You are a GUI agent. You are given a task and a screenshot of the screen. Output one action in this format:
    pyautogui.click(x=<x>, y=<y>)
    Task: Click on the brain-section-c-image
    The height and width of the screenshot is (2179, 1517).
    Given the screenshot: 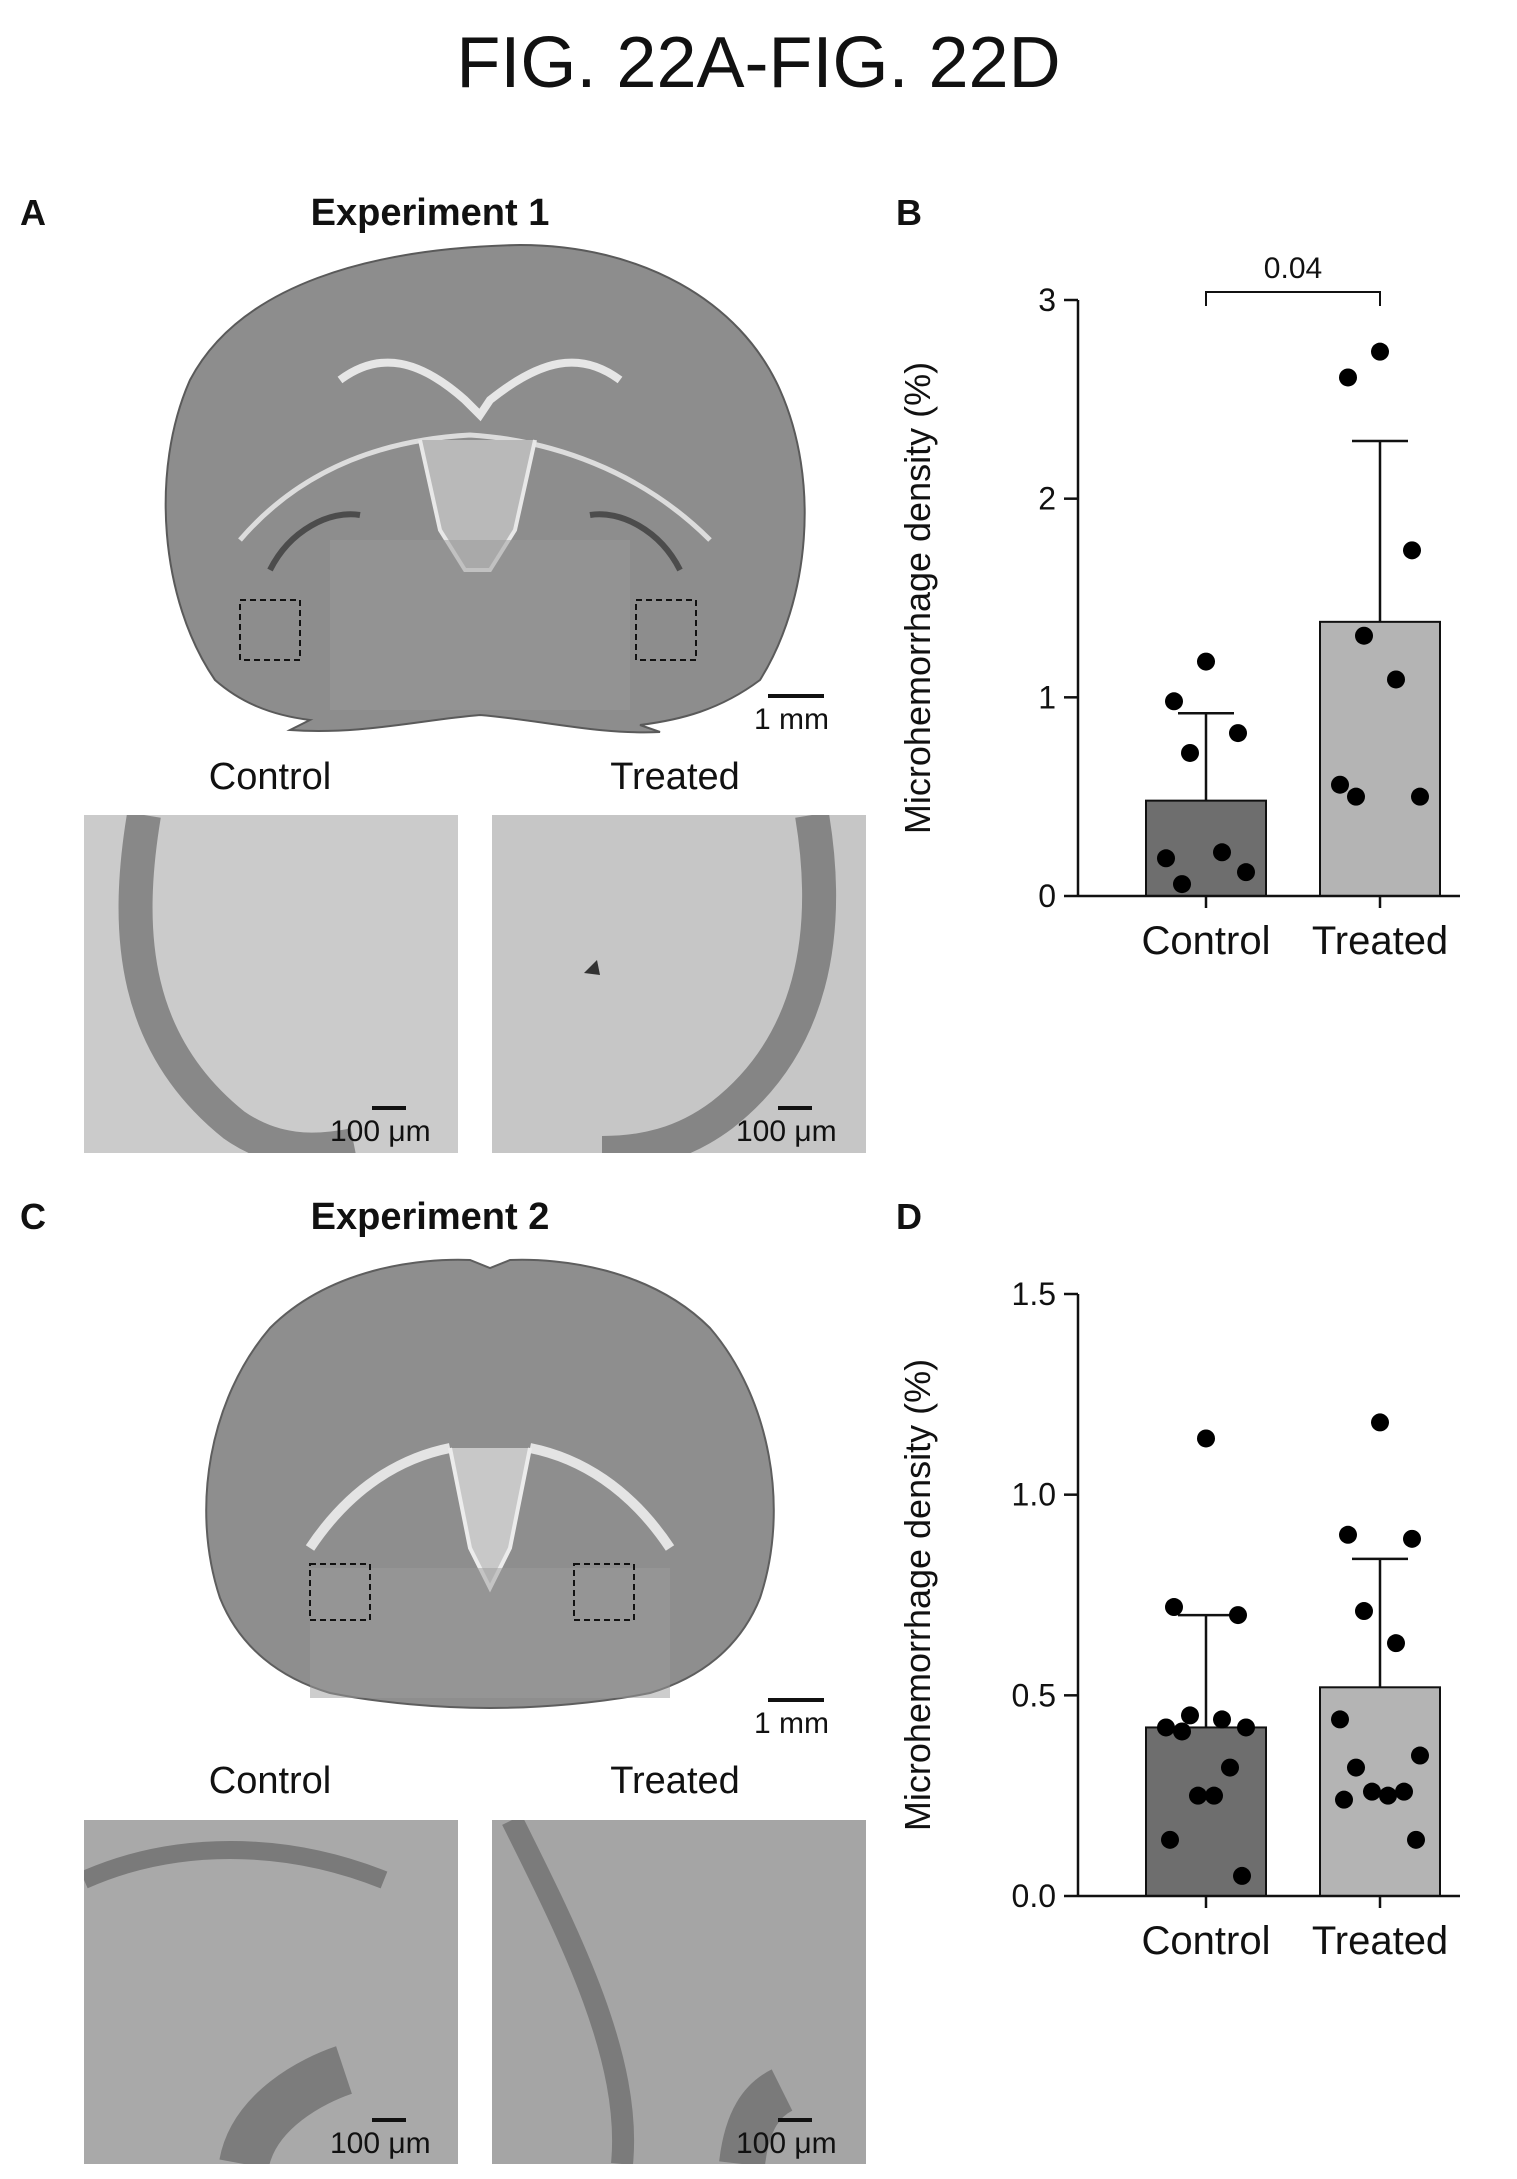 What is the action you would take?
    pyautogui.click(x=490, y=1484)
    